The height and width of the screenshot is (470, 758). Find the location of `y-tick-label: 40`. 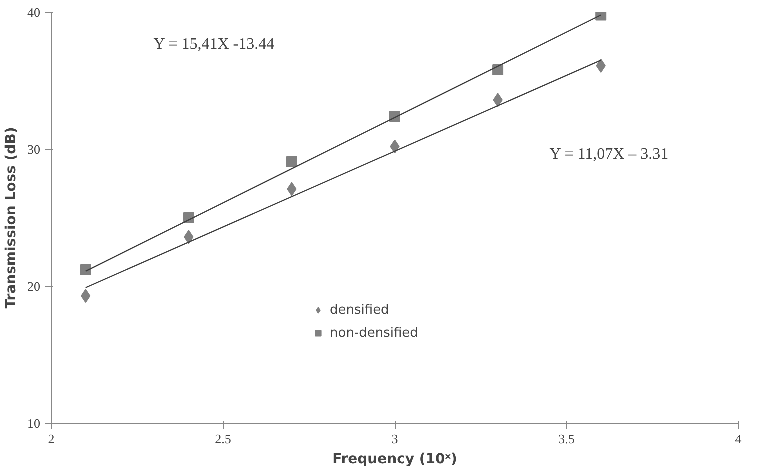

y-tick-label: 40 is located at coordinates (34, 12).